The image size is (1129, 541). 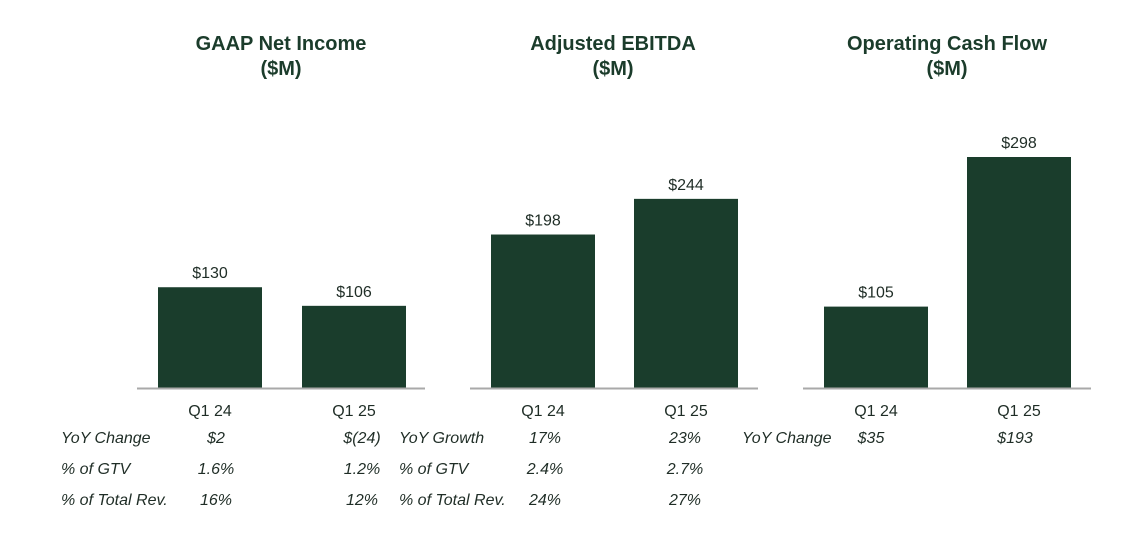 What do you see at coordinates (685, 438) in the screenshot?
I see `metric-value: 23%` at bounding box center [685, 438].